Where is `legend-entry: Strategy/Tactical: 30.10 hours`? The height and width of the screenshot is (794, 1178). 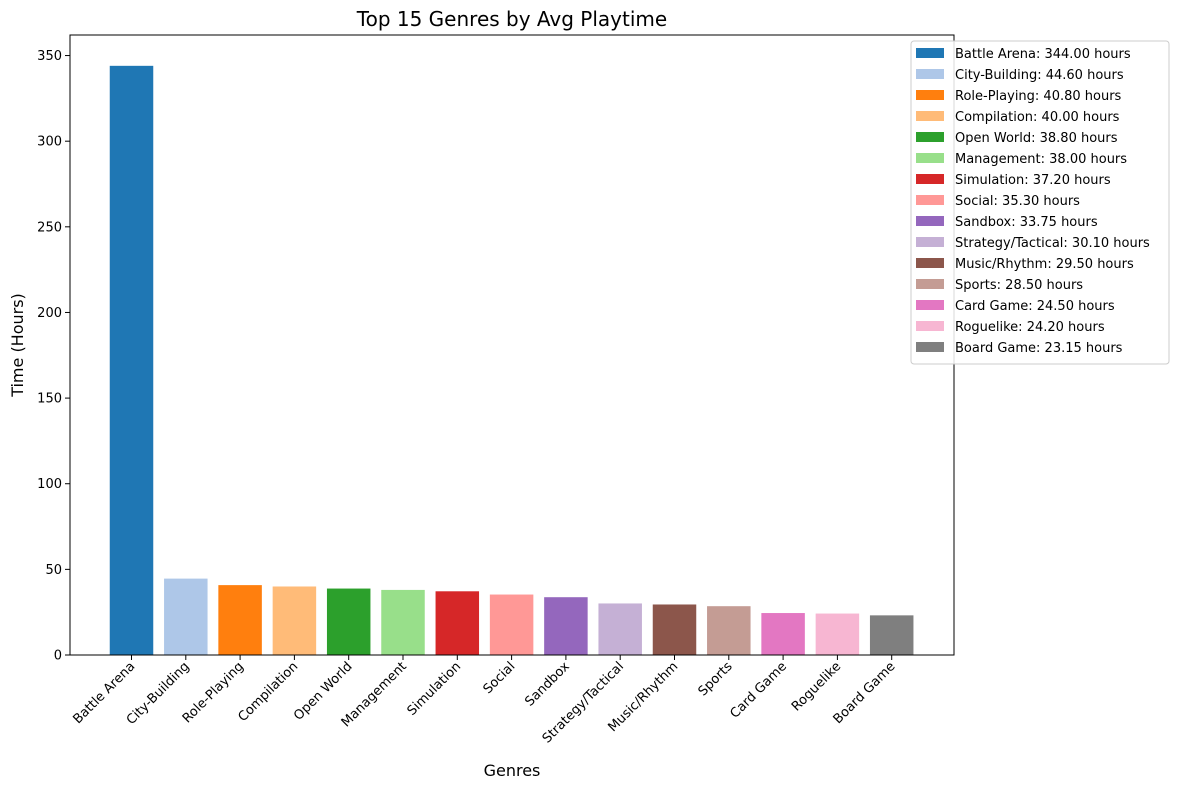
legend-entry: Strategy/Tactical: 30.10 hours is located at coordinates (1052, 243).